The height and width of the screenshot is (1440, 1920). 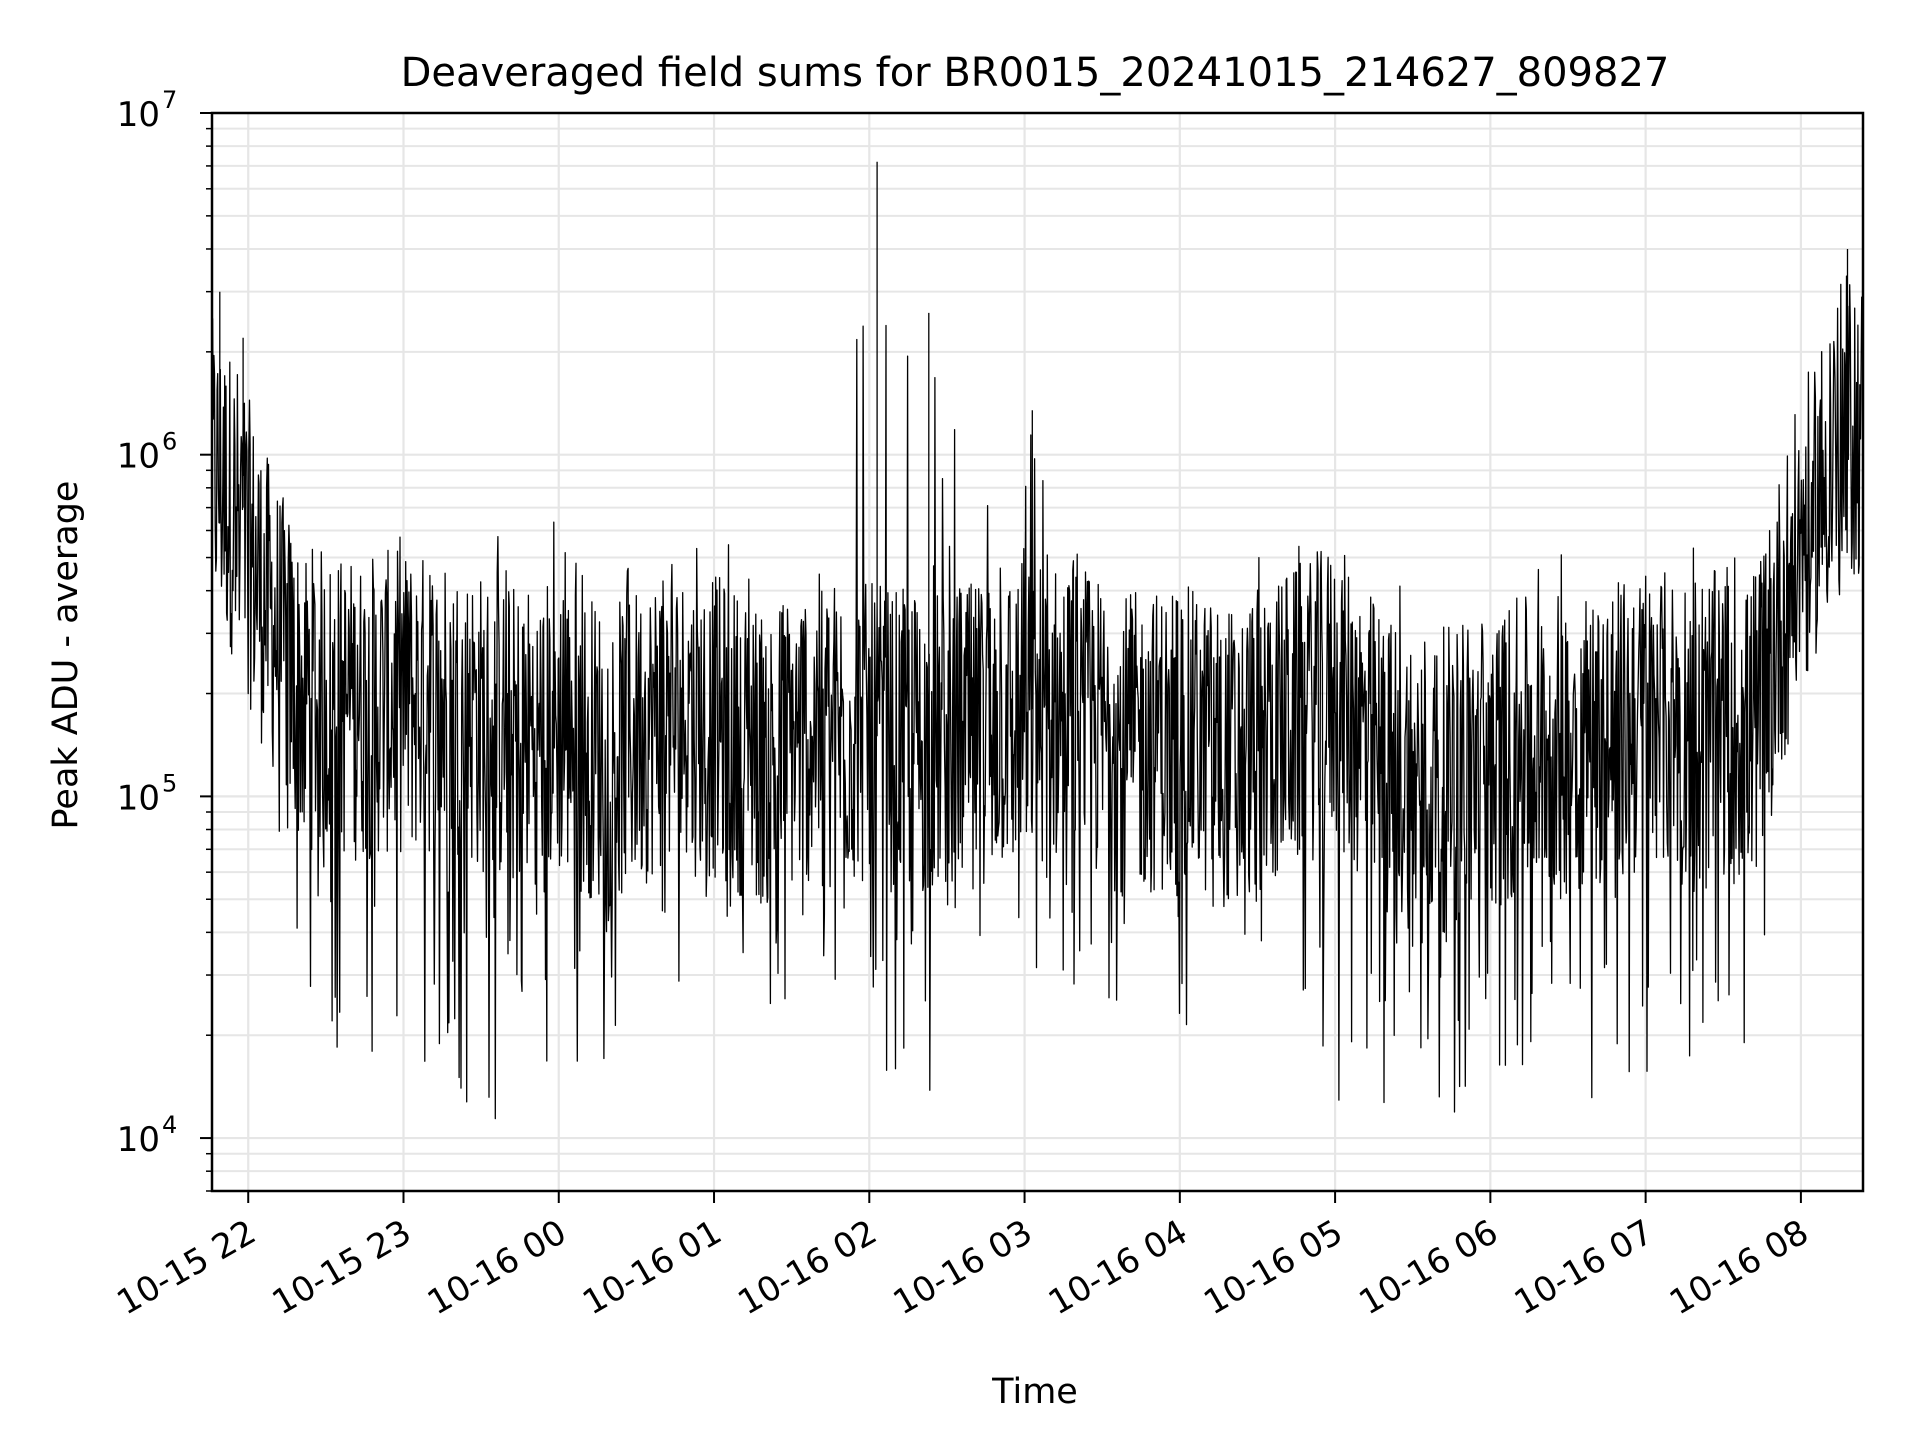 I want to click on y-tick-label-exponent: 4, so click(x=169, y=1125).